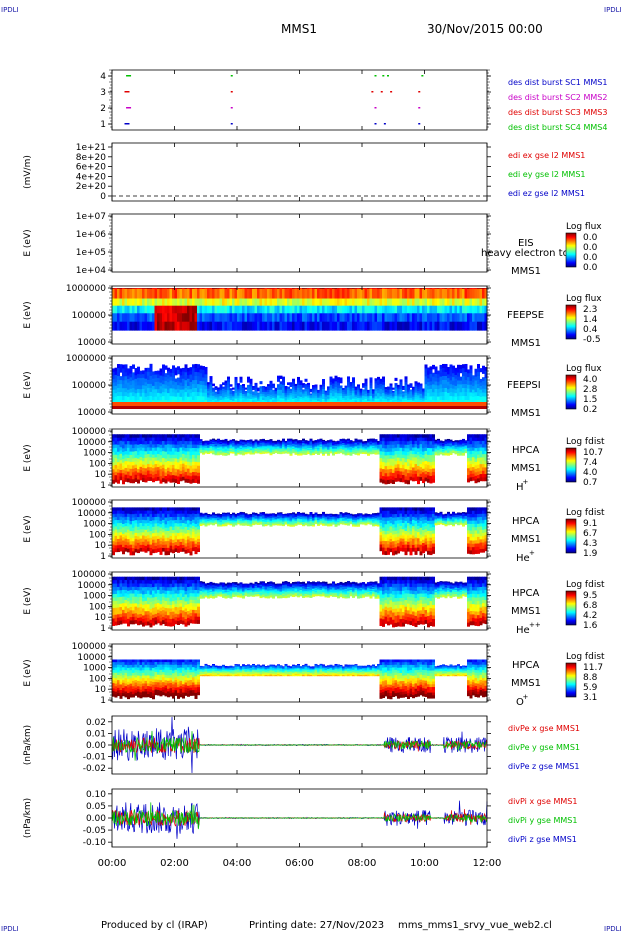  Describe the element at coordinates (593, 453) in the screenshot. I see `colorbar-tick-label: 10.7` at that location.